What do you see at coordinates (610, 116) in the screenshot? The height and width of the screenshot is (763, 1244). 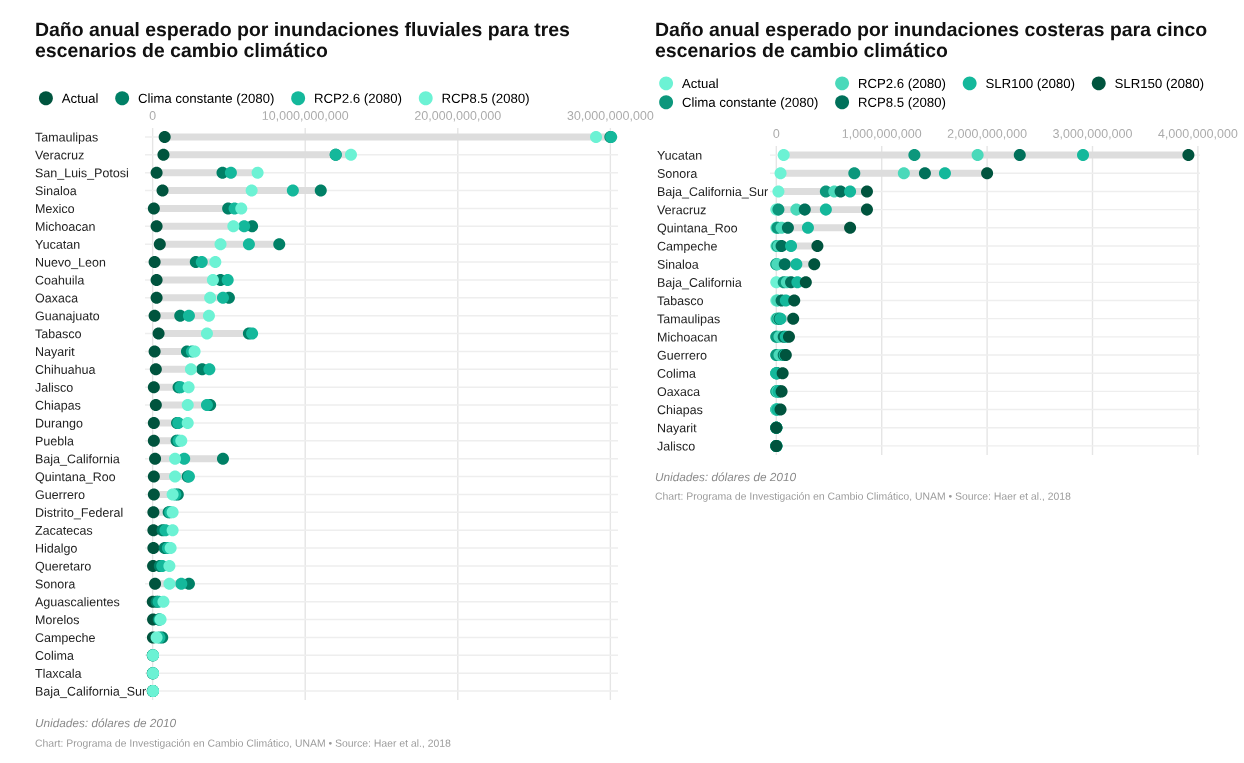 I see `x-tick-label: 30,000,000,000` at bounding box center [610, 116].